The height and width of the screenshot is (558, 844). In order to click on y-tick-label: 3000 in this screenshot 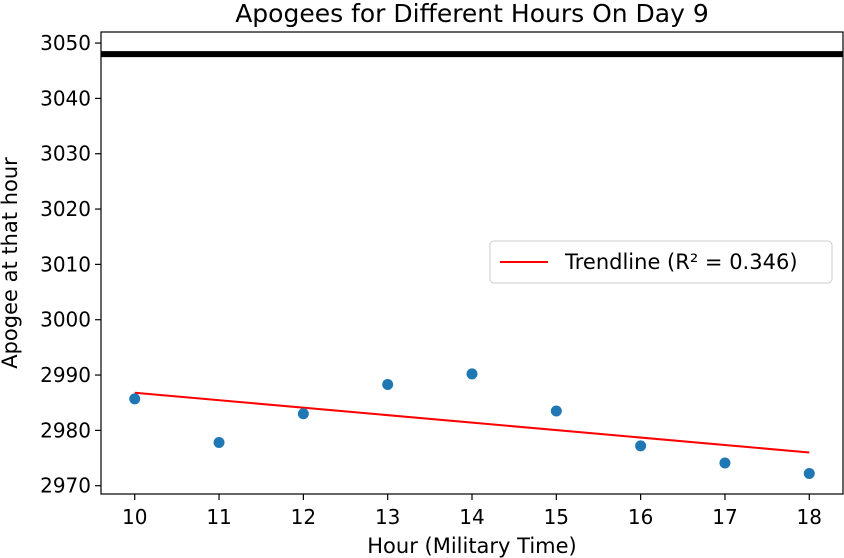, I will do `click(65, 320)`.